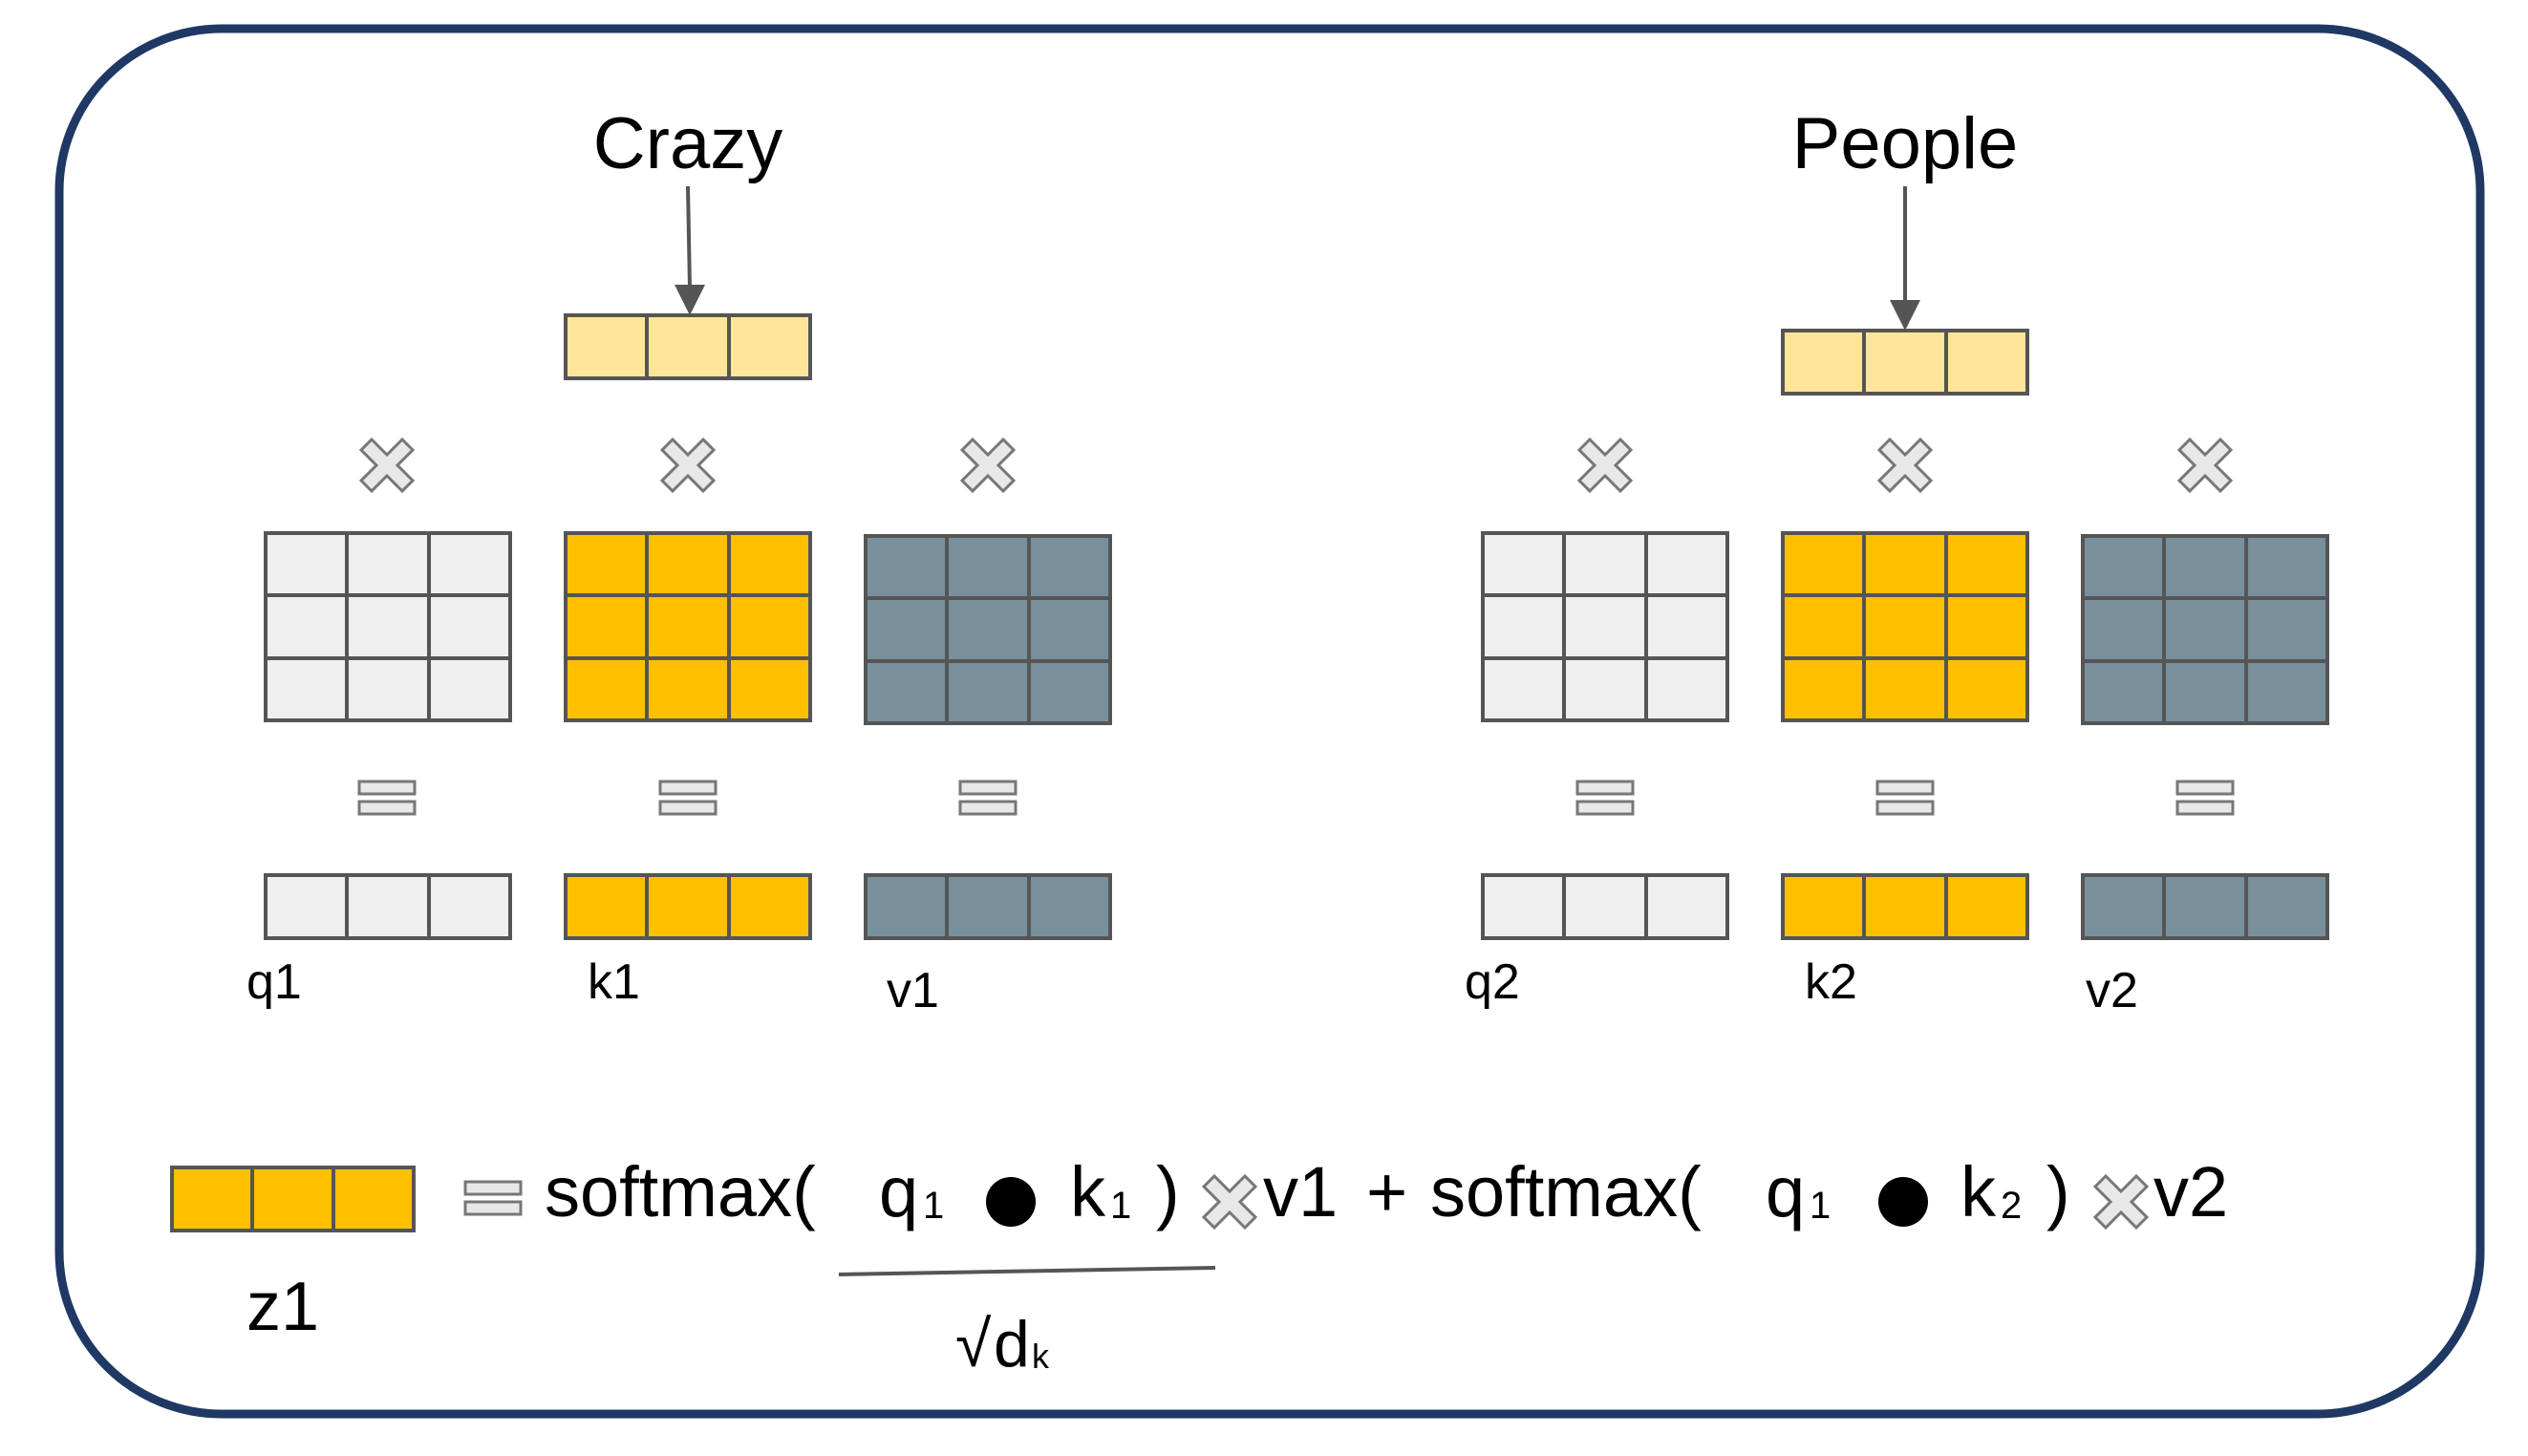 The height and width of the screenshot is (1456, 2528). Describe the element at coordinates (1905, 907) in the screenshot. I see `key-vector-k2` at that location.